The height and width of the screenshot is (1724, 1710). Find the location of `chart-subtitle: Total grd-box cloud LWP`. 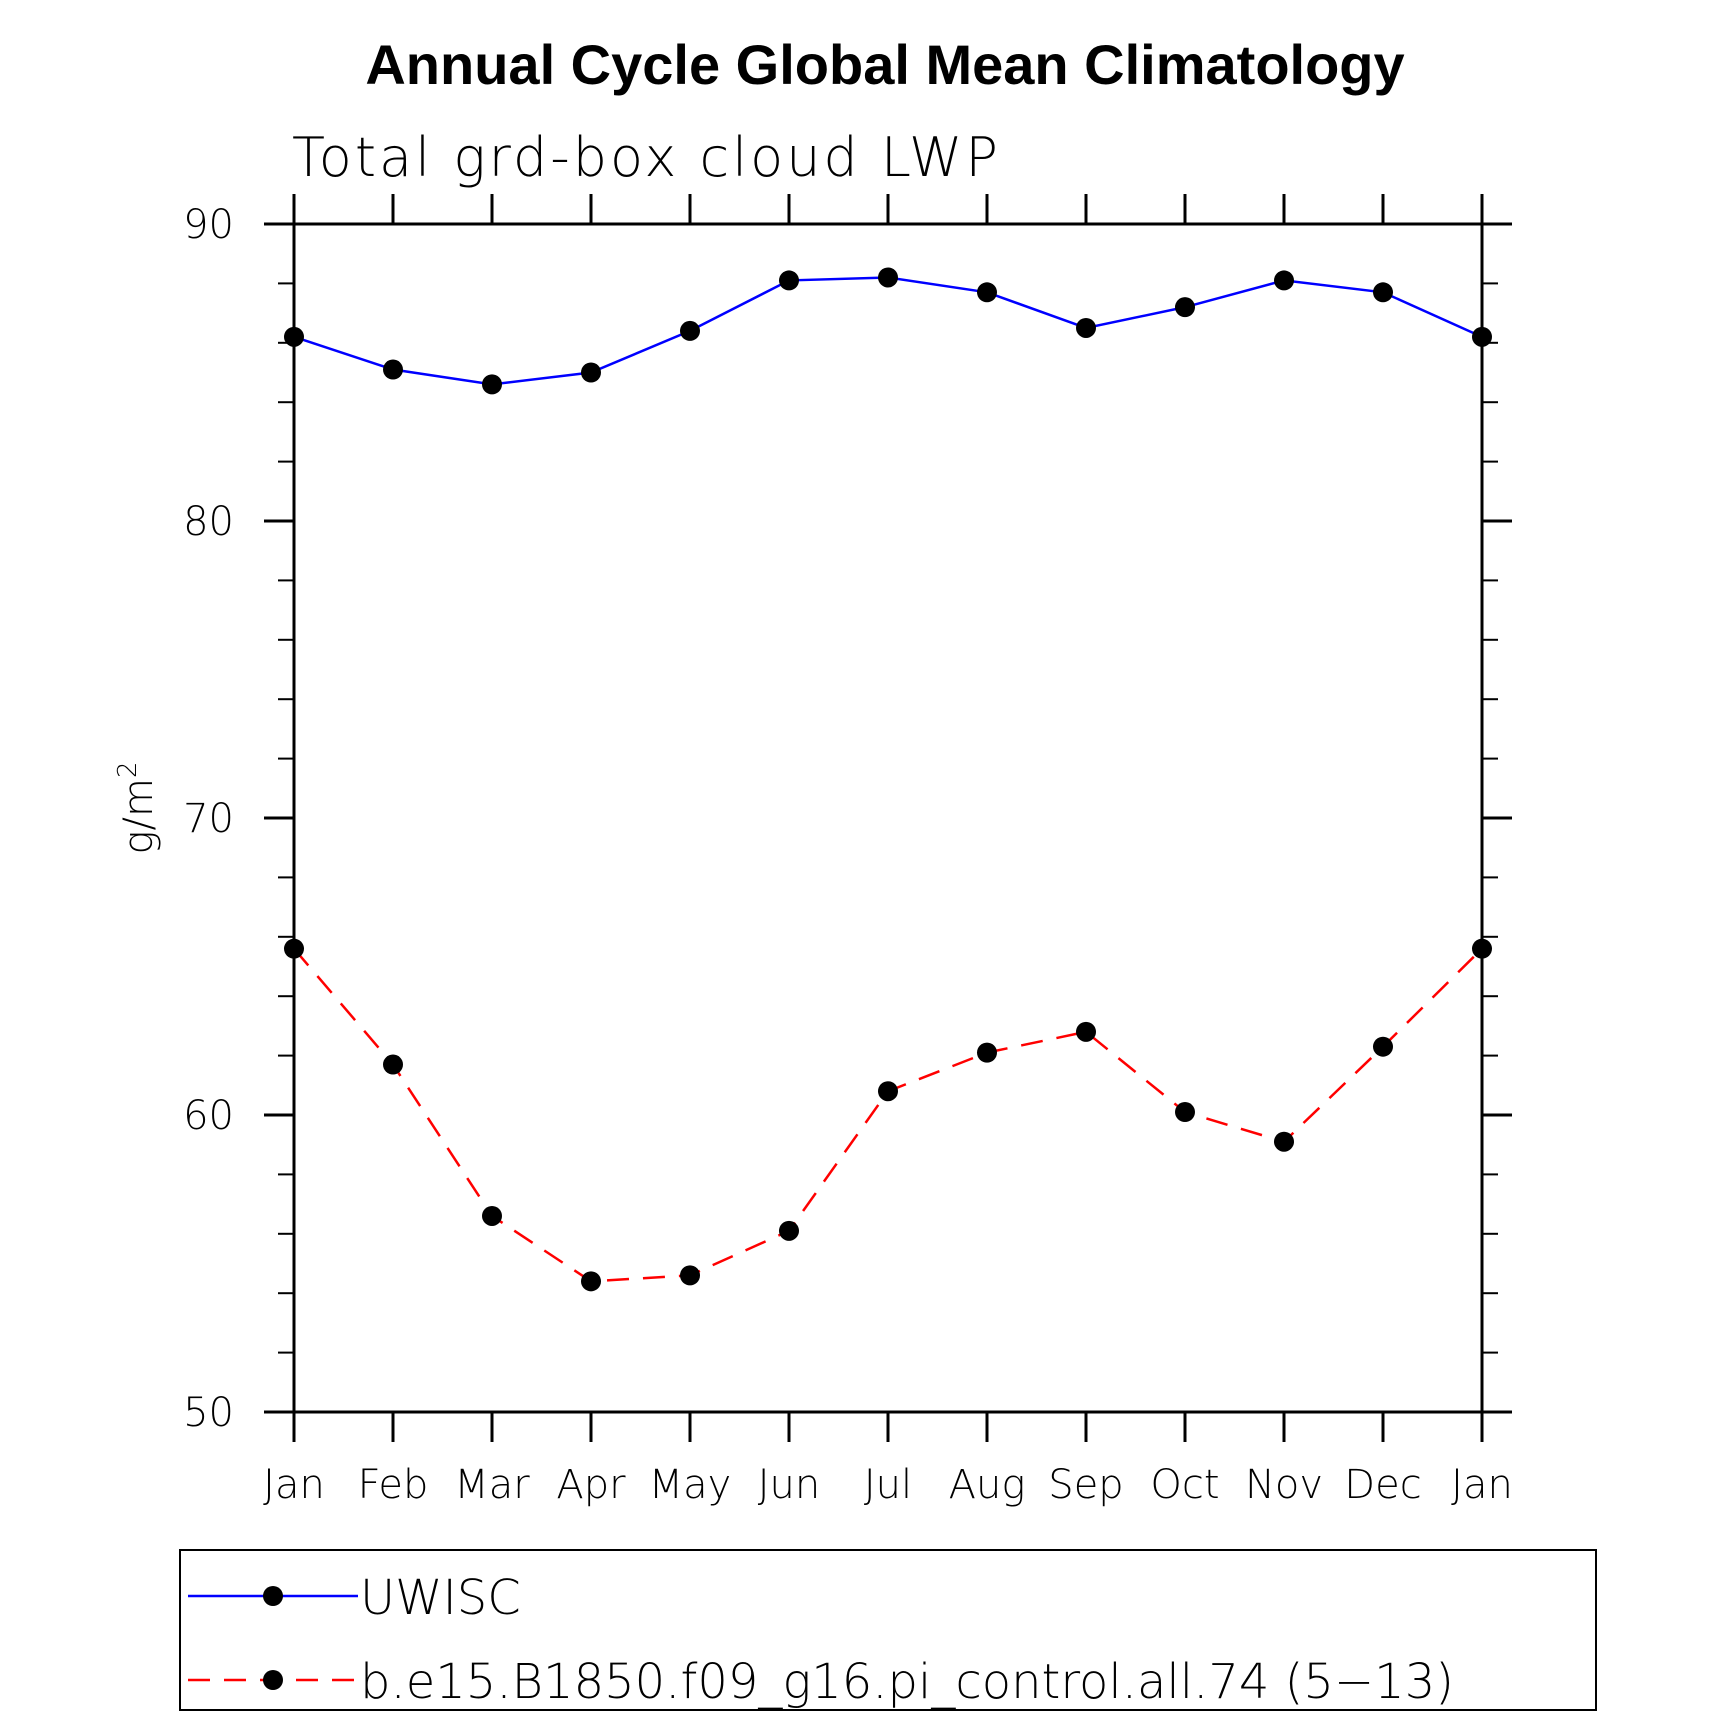

chart-subtitle: Total grd-box cloud LWP is located at coordinates (646, 157).